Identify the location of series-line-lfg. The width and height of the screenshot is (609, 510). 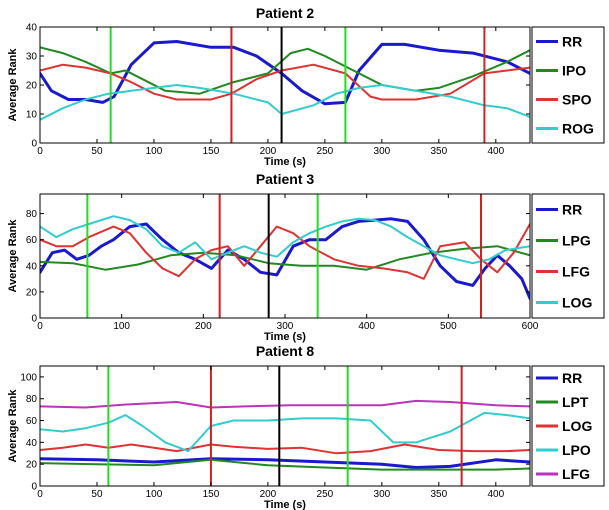
(285, 404).